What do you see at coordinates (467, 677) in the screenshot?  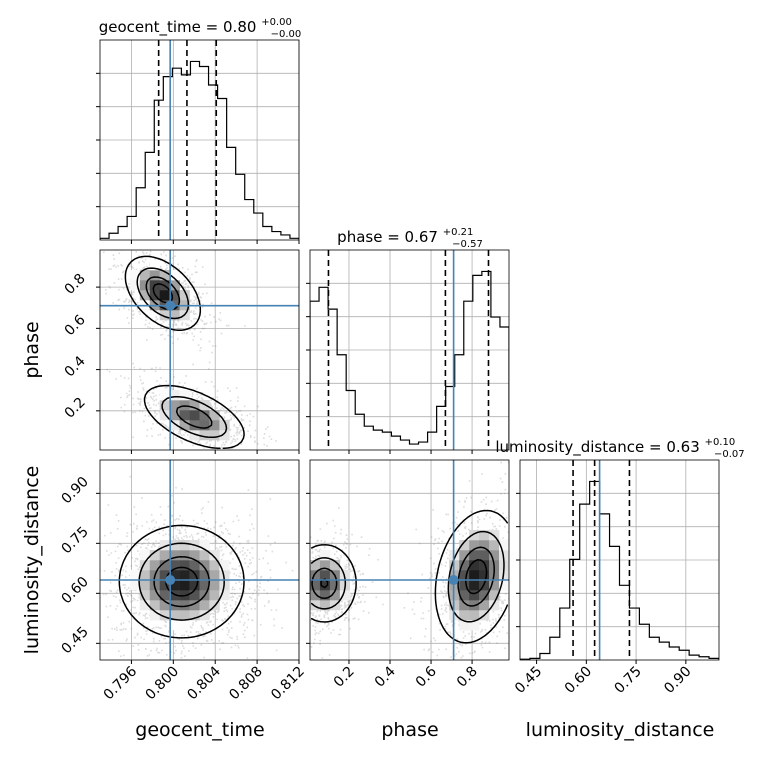 I see `x-tick-label: 0.8` at bounding box center [467, 677].